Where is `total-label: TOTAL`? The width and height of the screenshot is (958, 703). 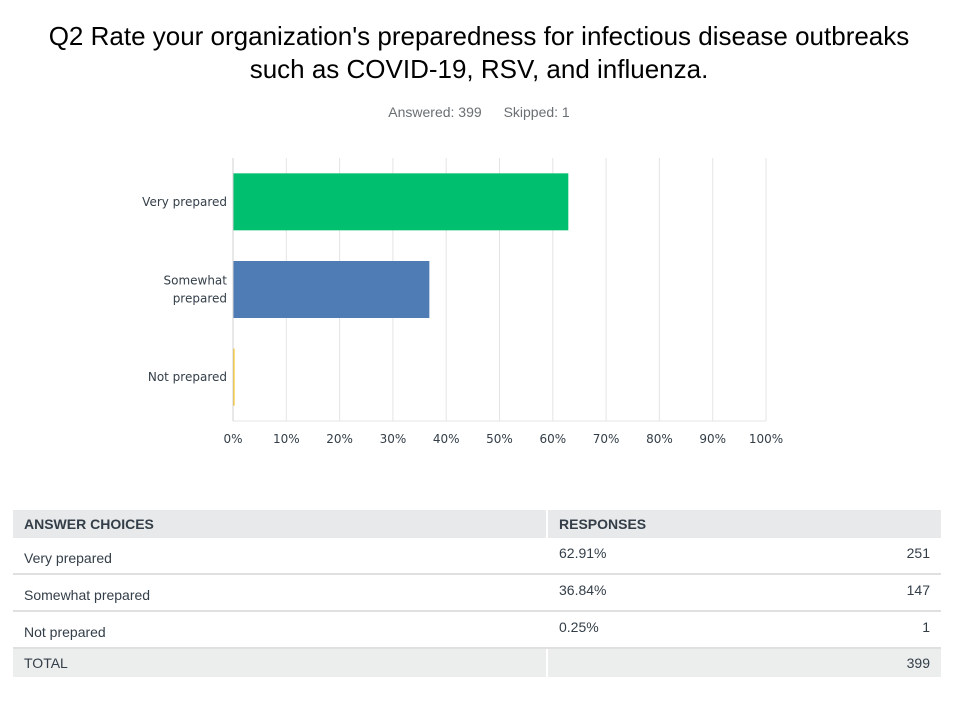
total-label: TOTAL is located at coordinates (279, 663).